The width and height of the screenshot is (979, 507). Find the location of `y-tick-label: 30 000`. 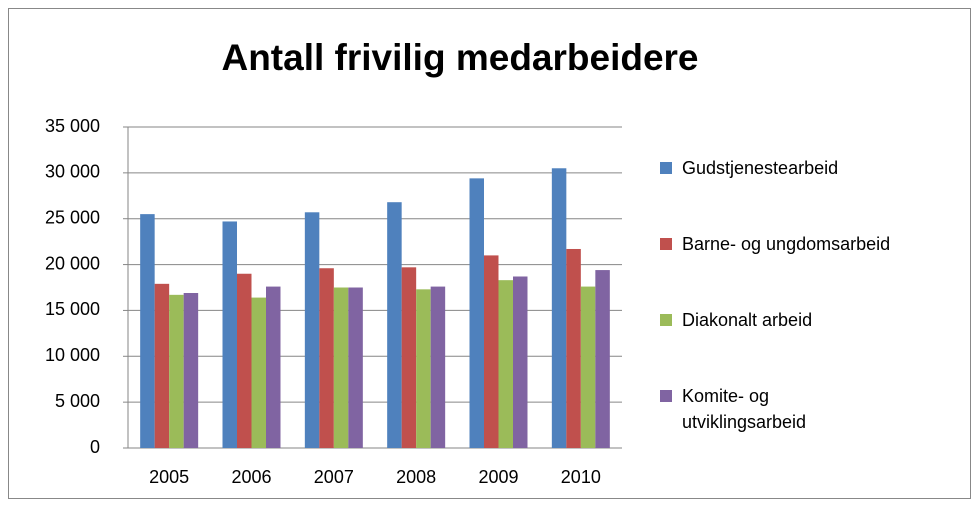

y-tick-label: 30 000 is located at coordinates (72, 172).